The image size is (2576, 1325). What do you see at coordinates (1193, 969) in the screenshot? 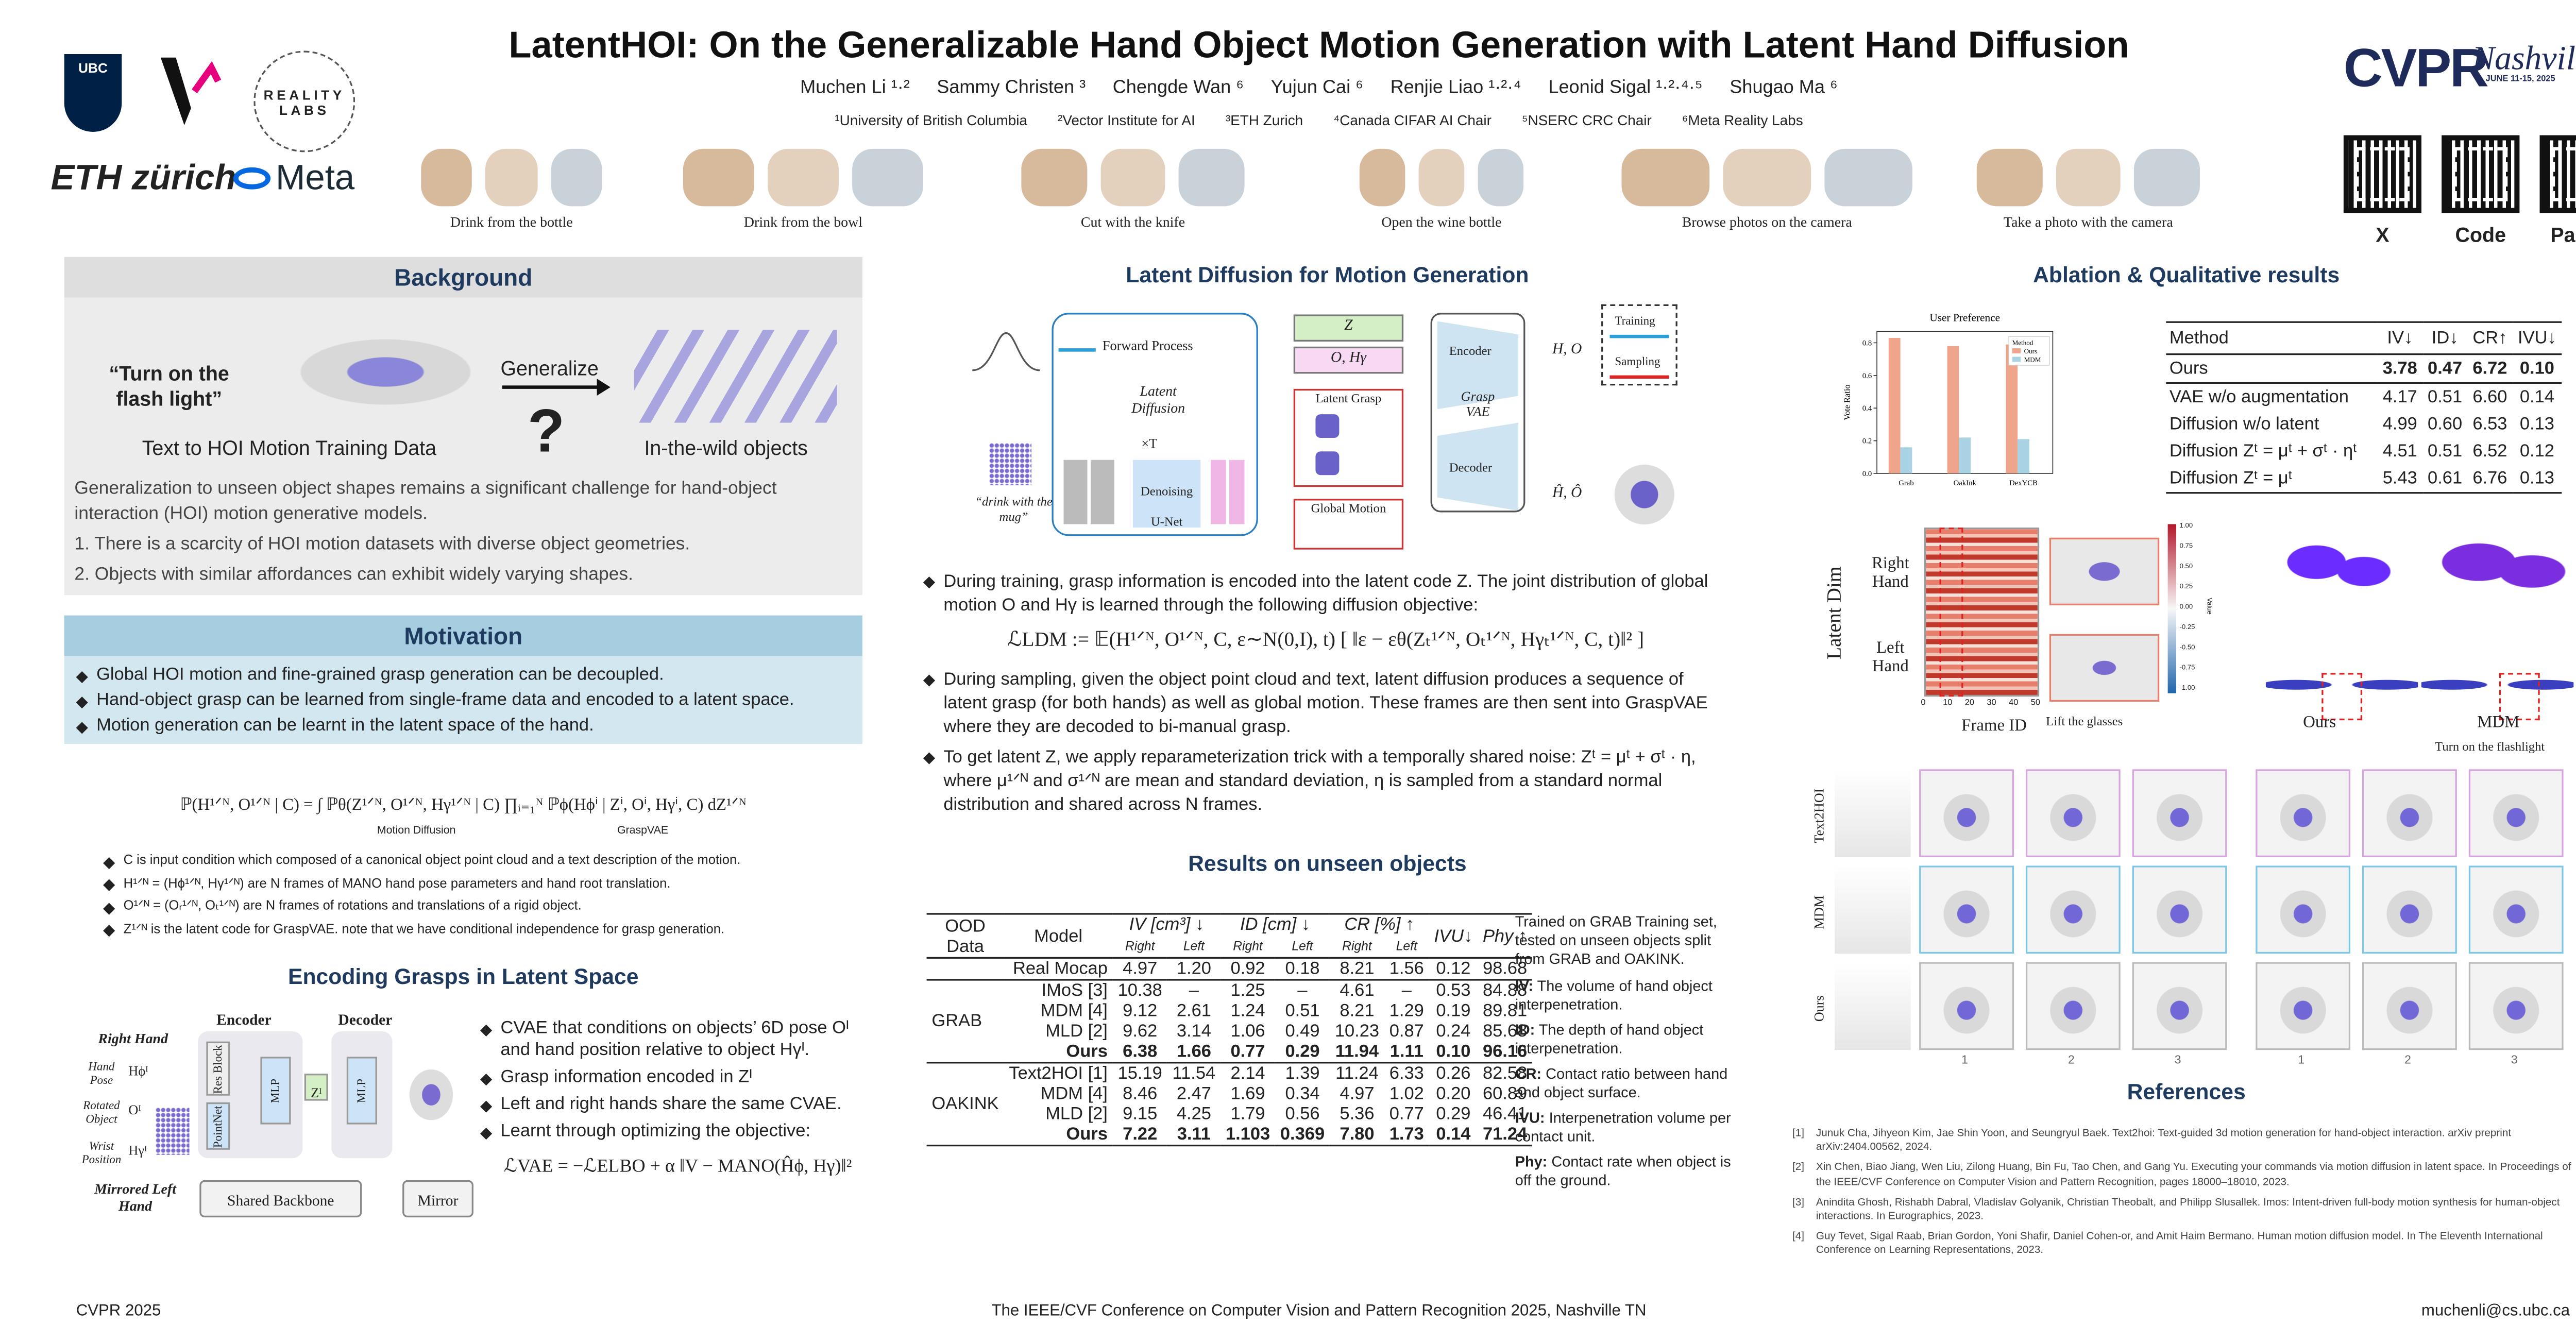
I see `table-cell: 1.20` at bounding box center [1193, 969].